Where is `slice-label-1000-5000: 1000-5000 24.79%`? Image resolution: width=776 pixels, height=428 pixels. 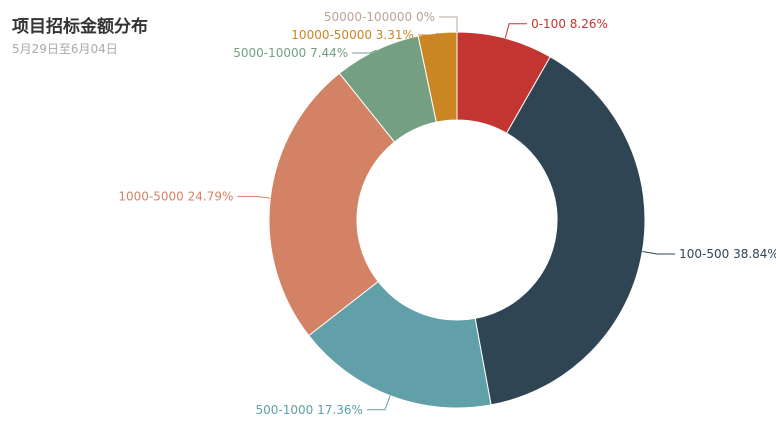 slice-label-1000-5000: 1000-5000 24.79% is located at coordinates (175, 196).